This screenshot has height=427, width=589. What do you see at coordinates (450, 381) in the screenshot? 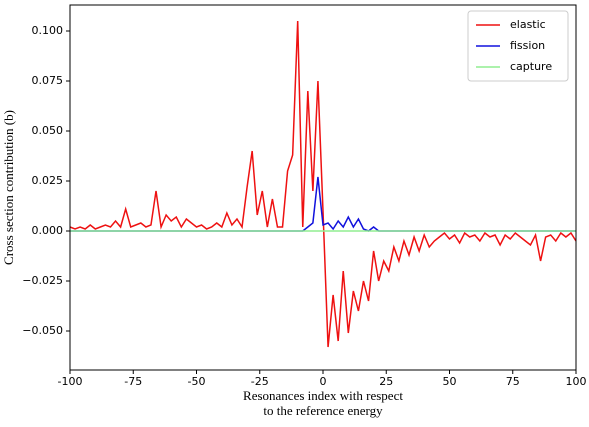
I see `x-tick-label: 50` at bounding box center [450, 381].